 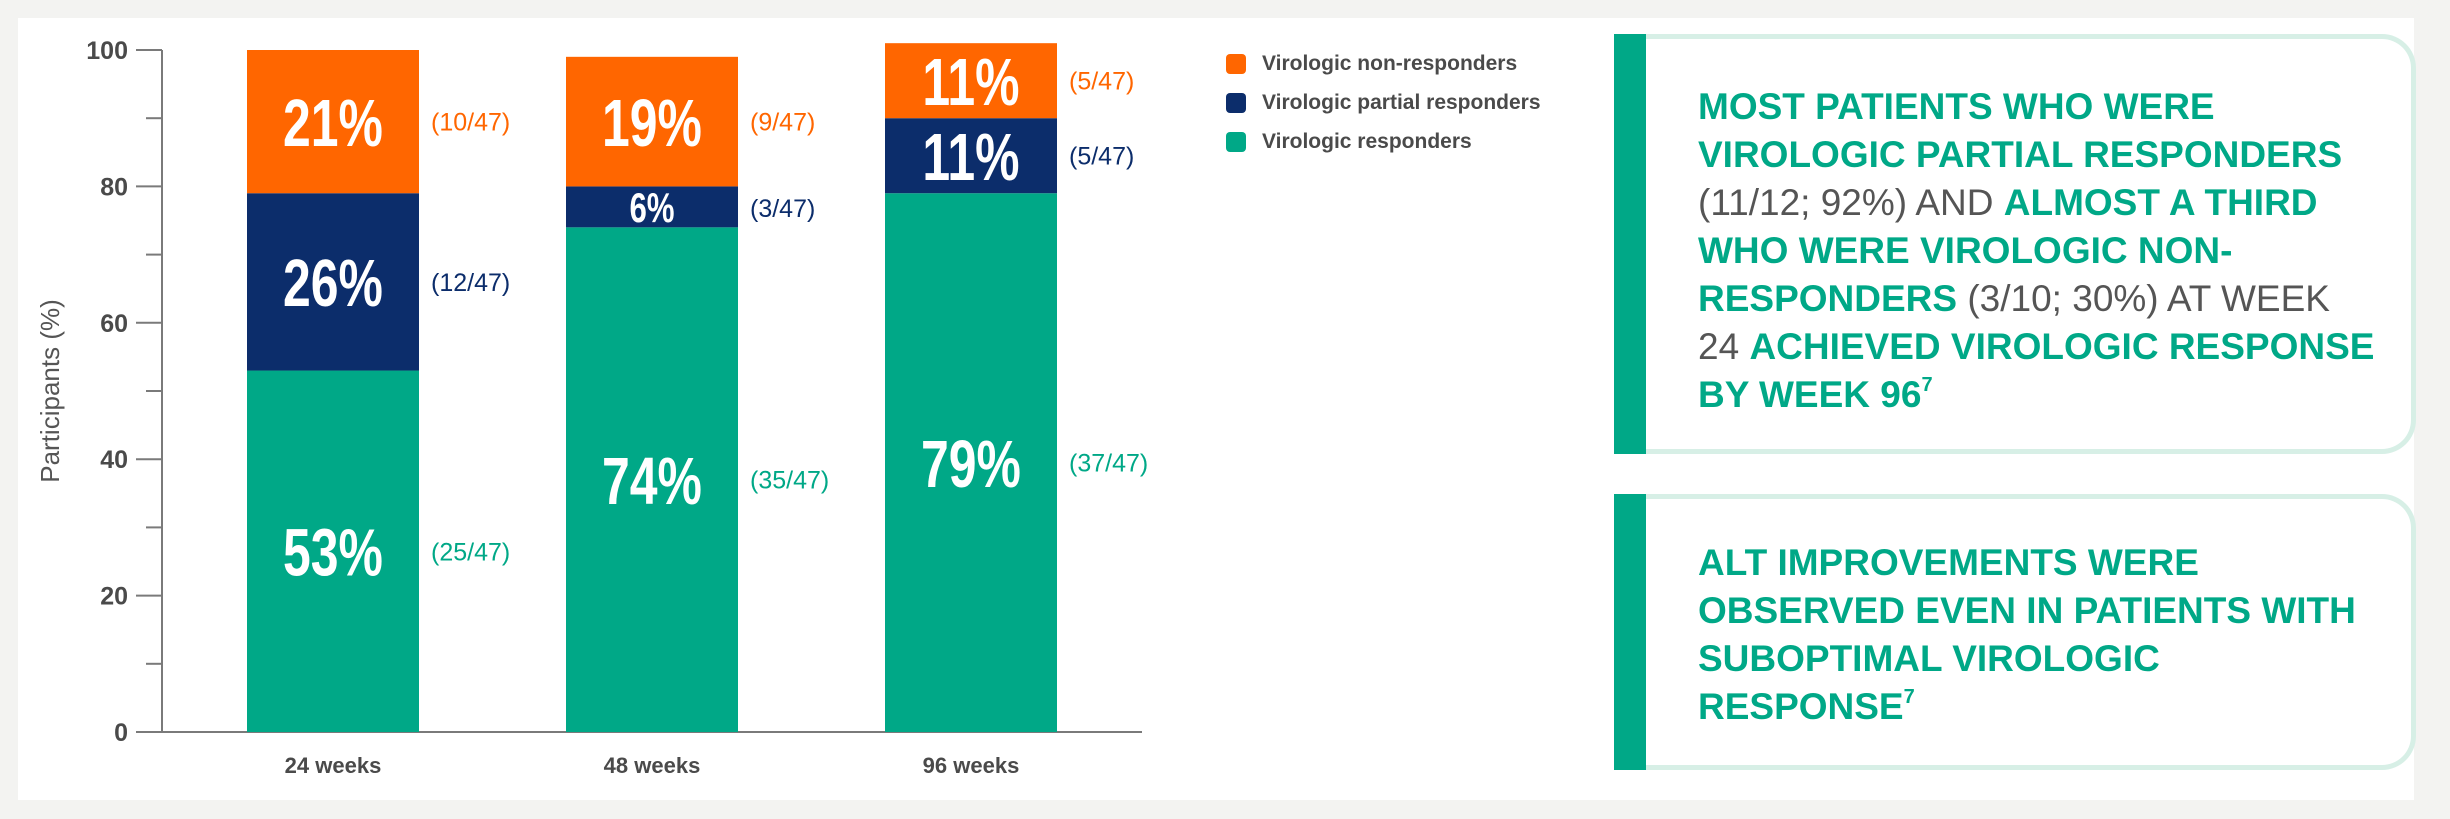 What do you see at coordinates (1236, 102) in the screenshot?
I see `legend-swatch-partial-responders` at bounding box center [1236, 102].